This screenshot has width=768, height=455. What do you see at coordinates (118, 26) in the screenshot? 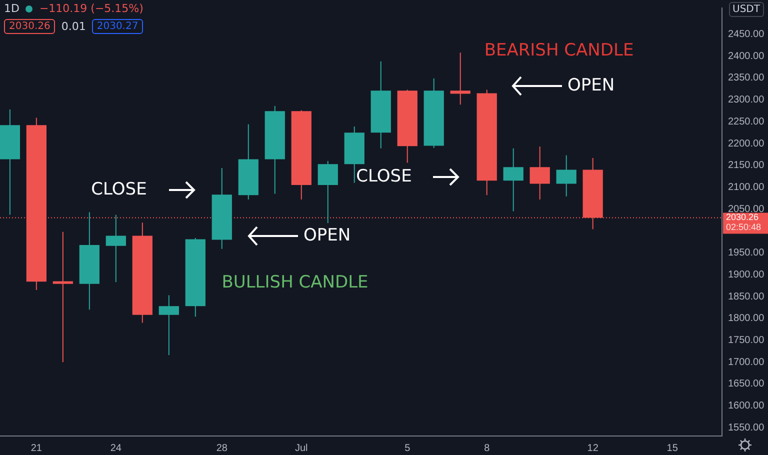
I see `annotation: 2030.27` at bounding box center [118, 26].